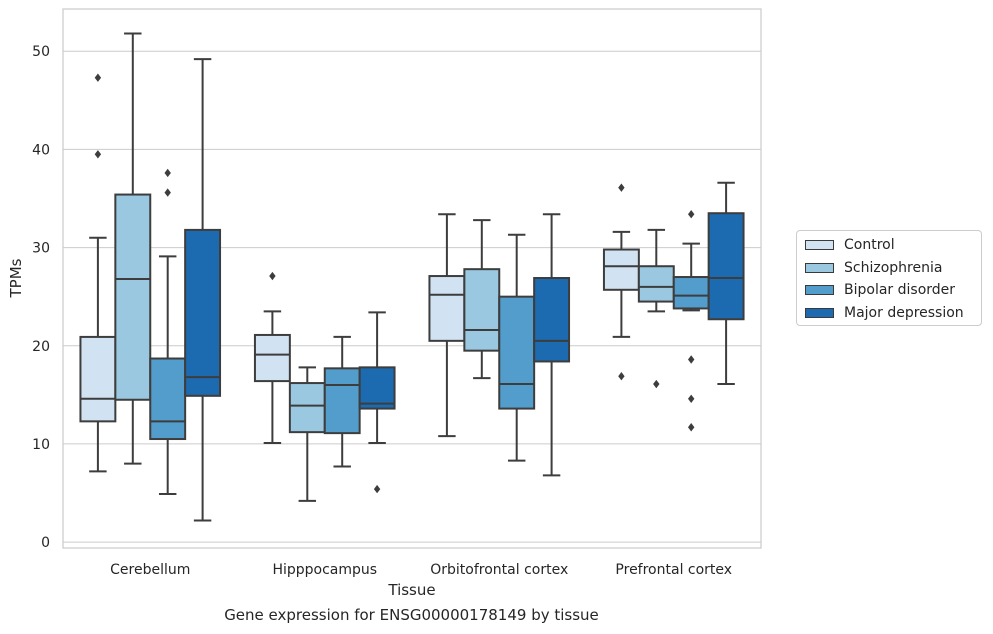 The height and width of the screenshot is (634, 993). I want to click on box-schizophrenia-cerebellum, so click(133, 248).